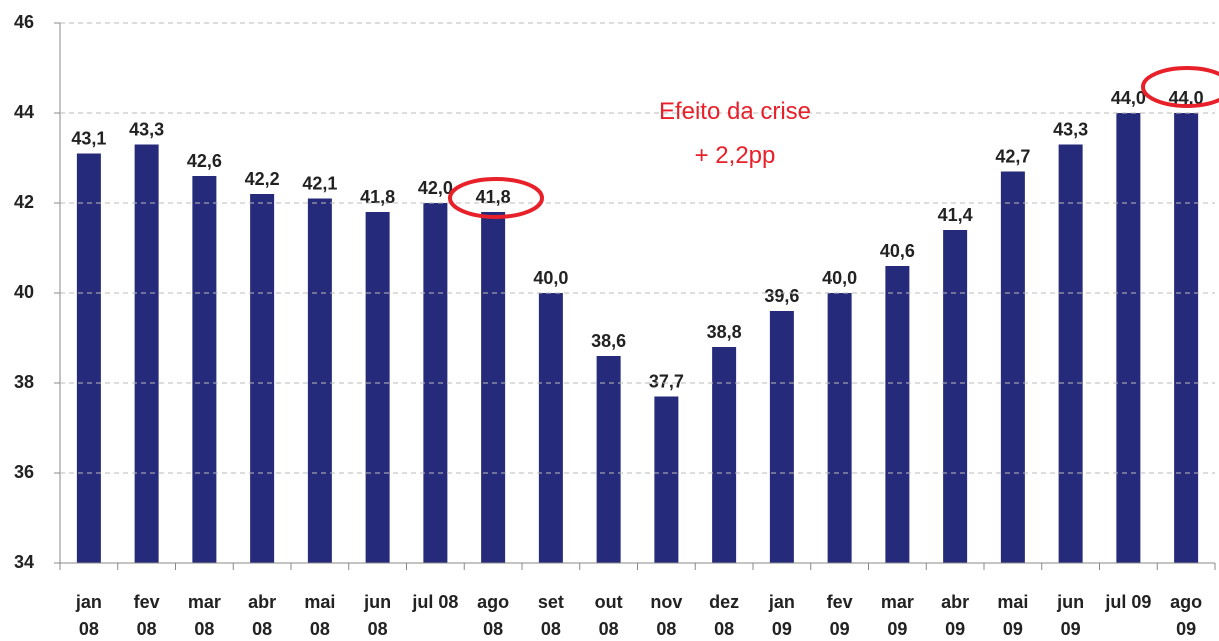  I want to click on x-tick-label: abr 08, so click(262, 615).